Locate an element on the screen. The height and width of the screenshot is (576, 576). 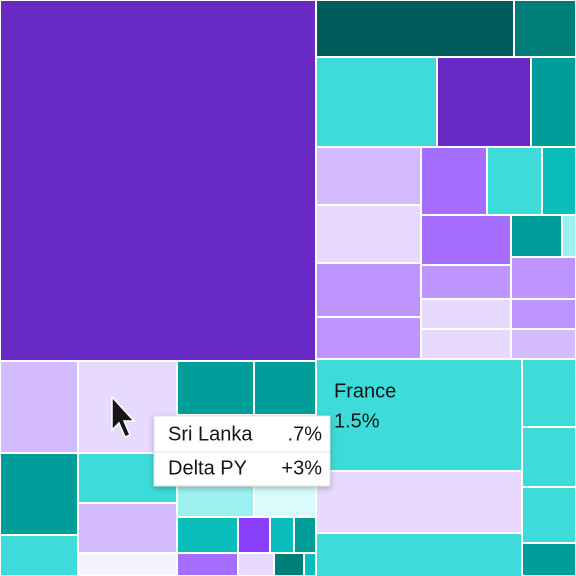
tooltip-key: Delta PY is located at coordinates (207, 468).